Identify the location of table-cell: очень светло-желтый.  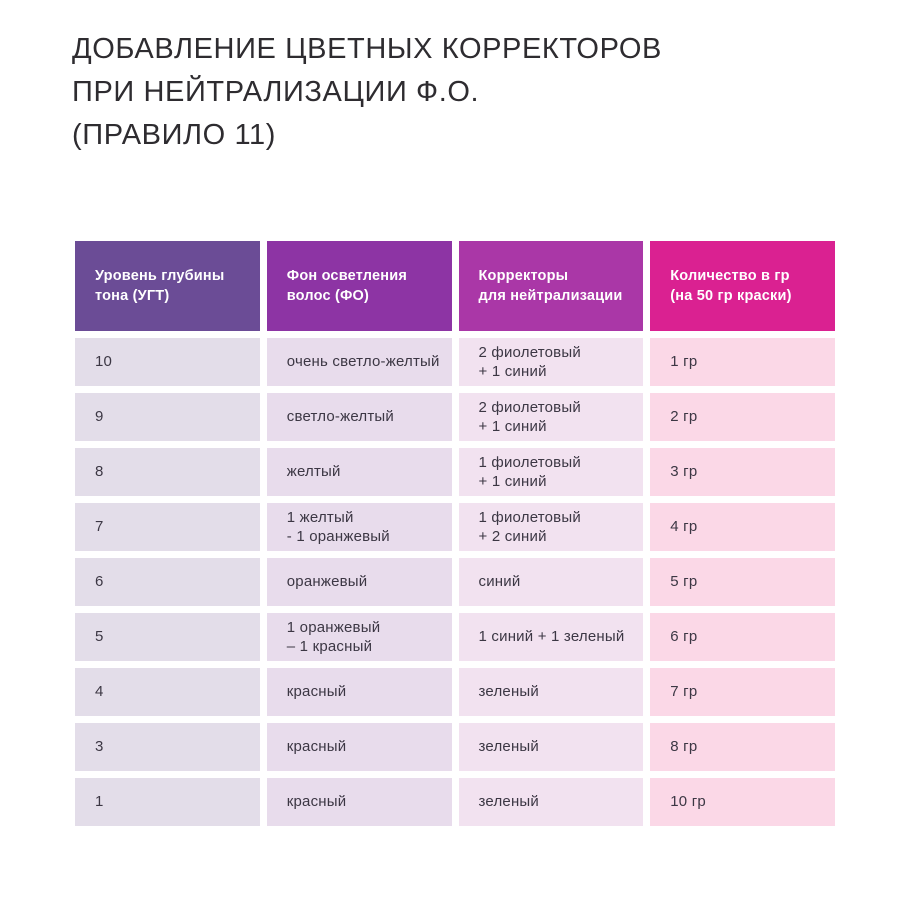
(359, 362).